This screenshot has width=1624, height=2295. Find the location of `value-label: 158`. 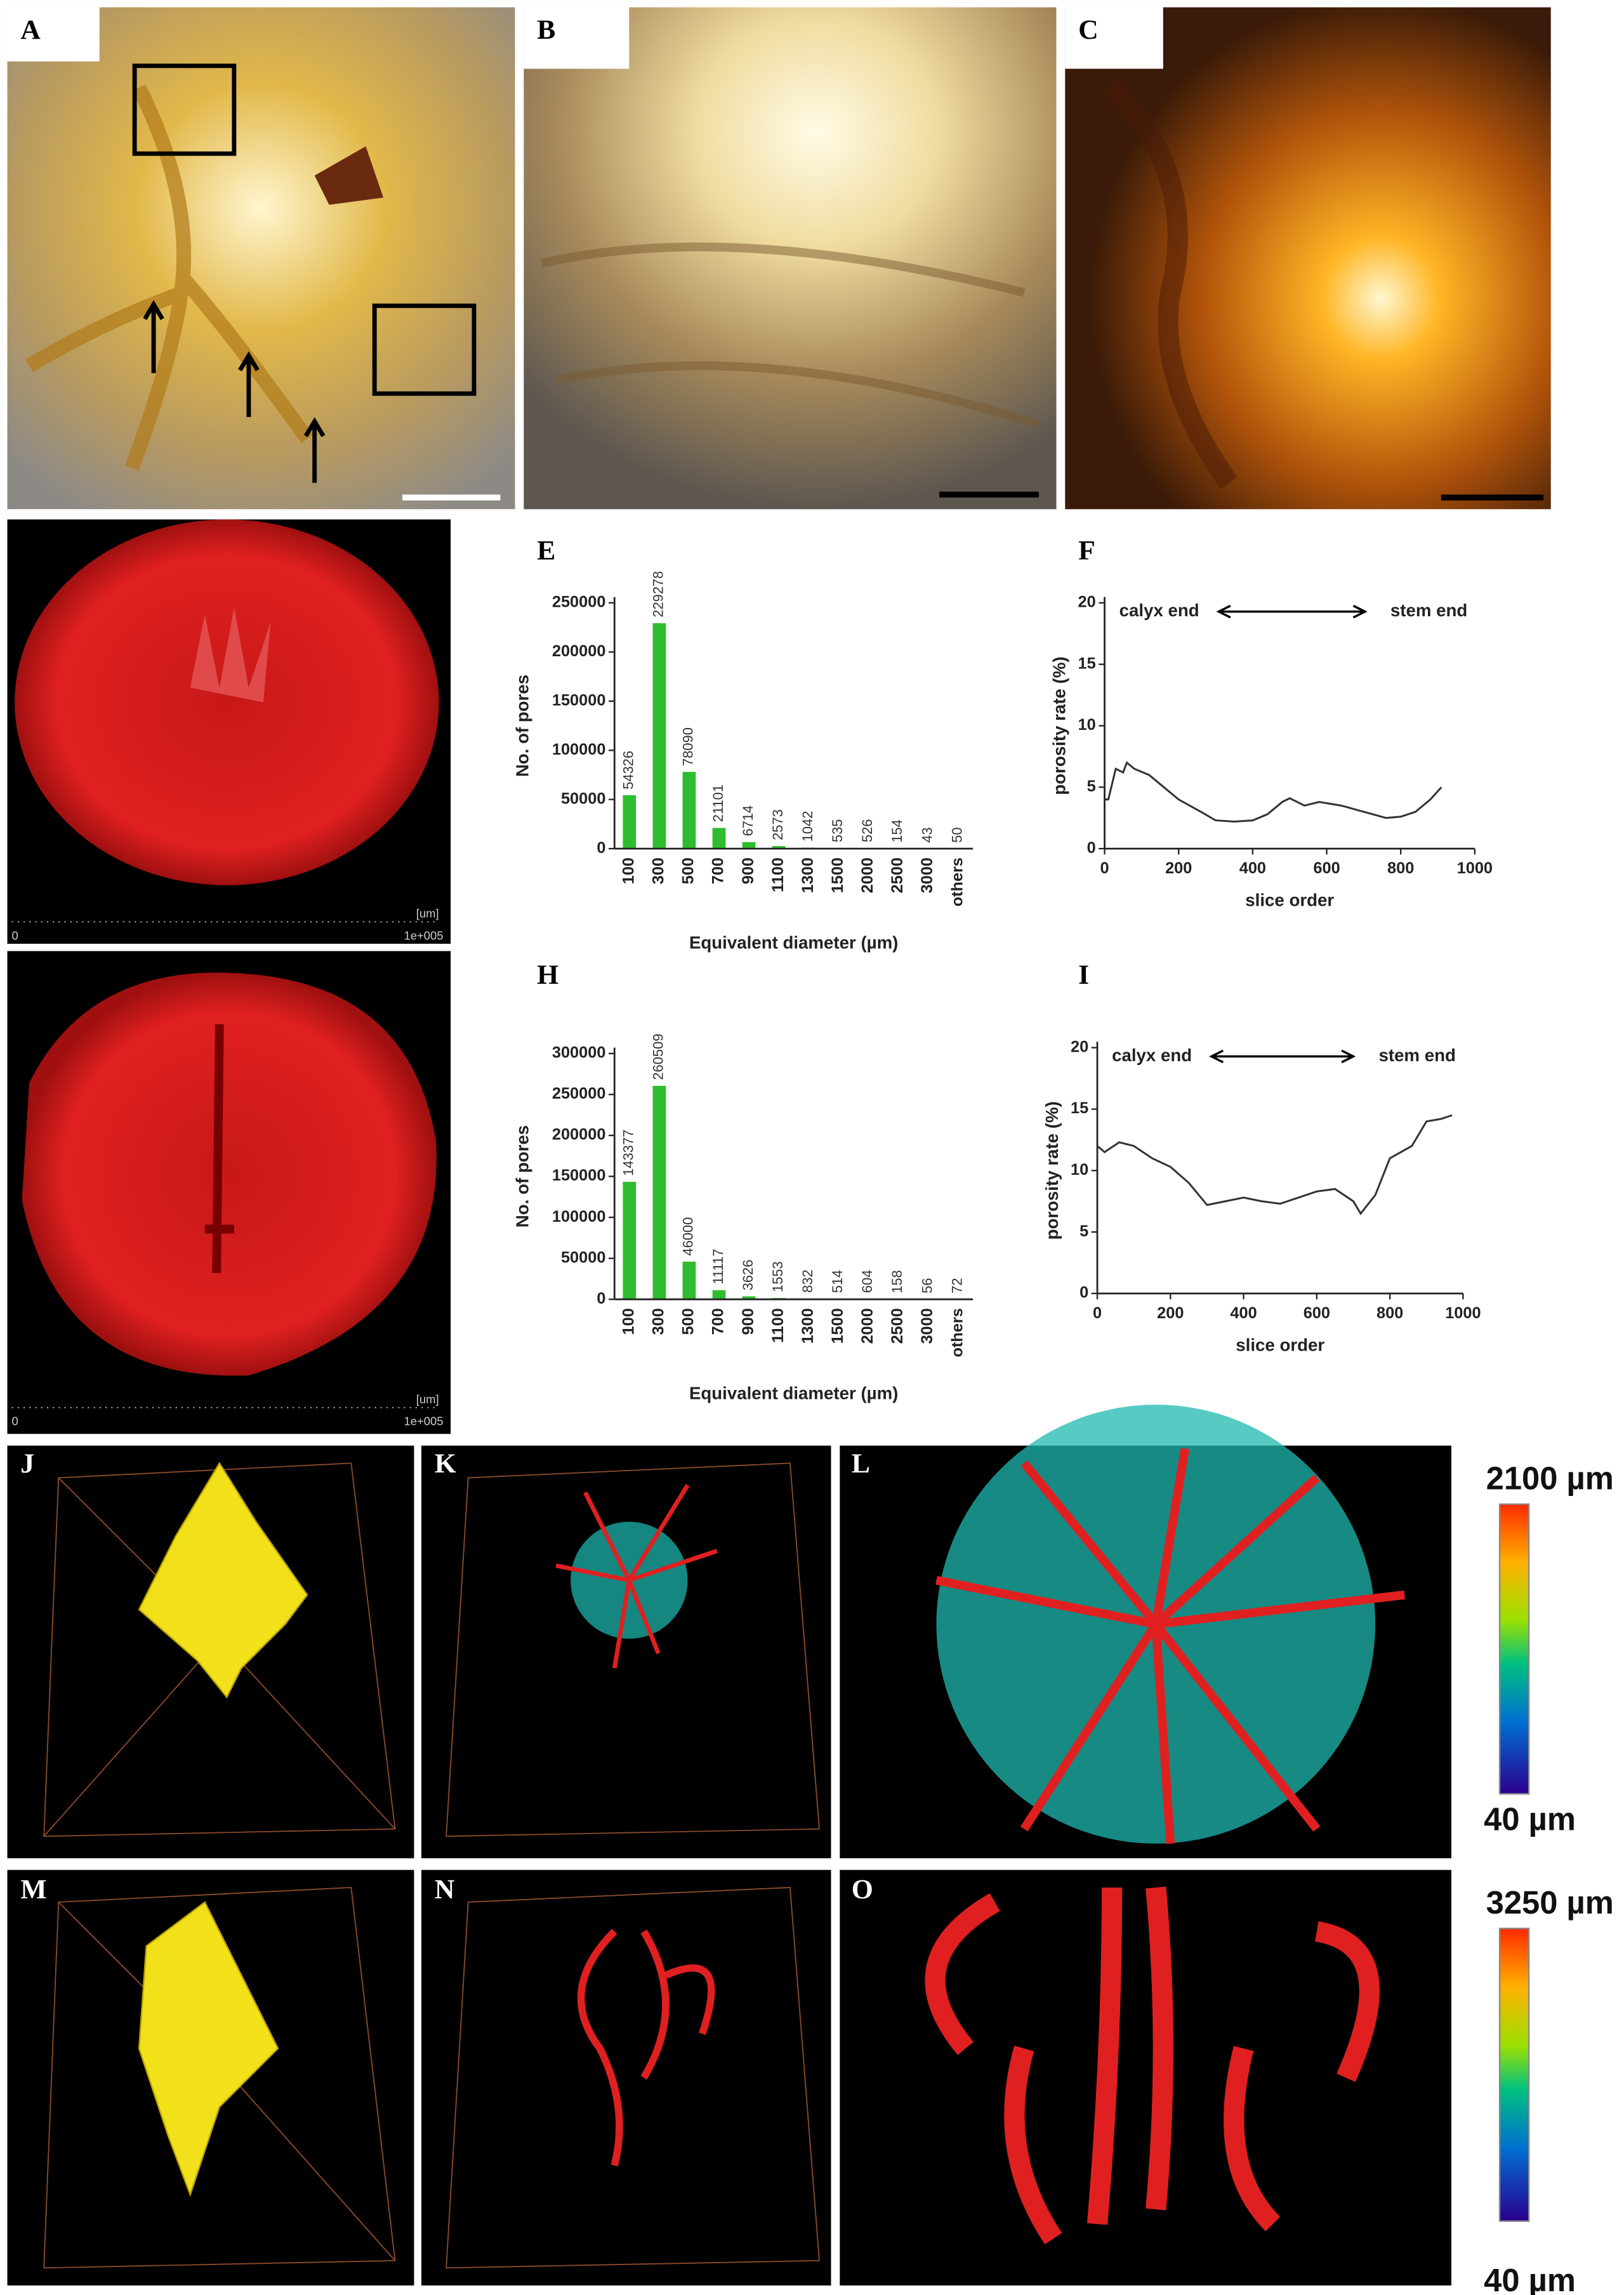

value-label: 158 is located at coordinates (897, 1281).